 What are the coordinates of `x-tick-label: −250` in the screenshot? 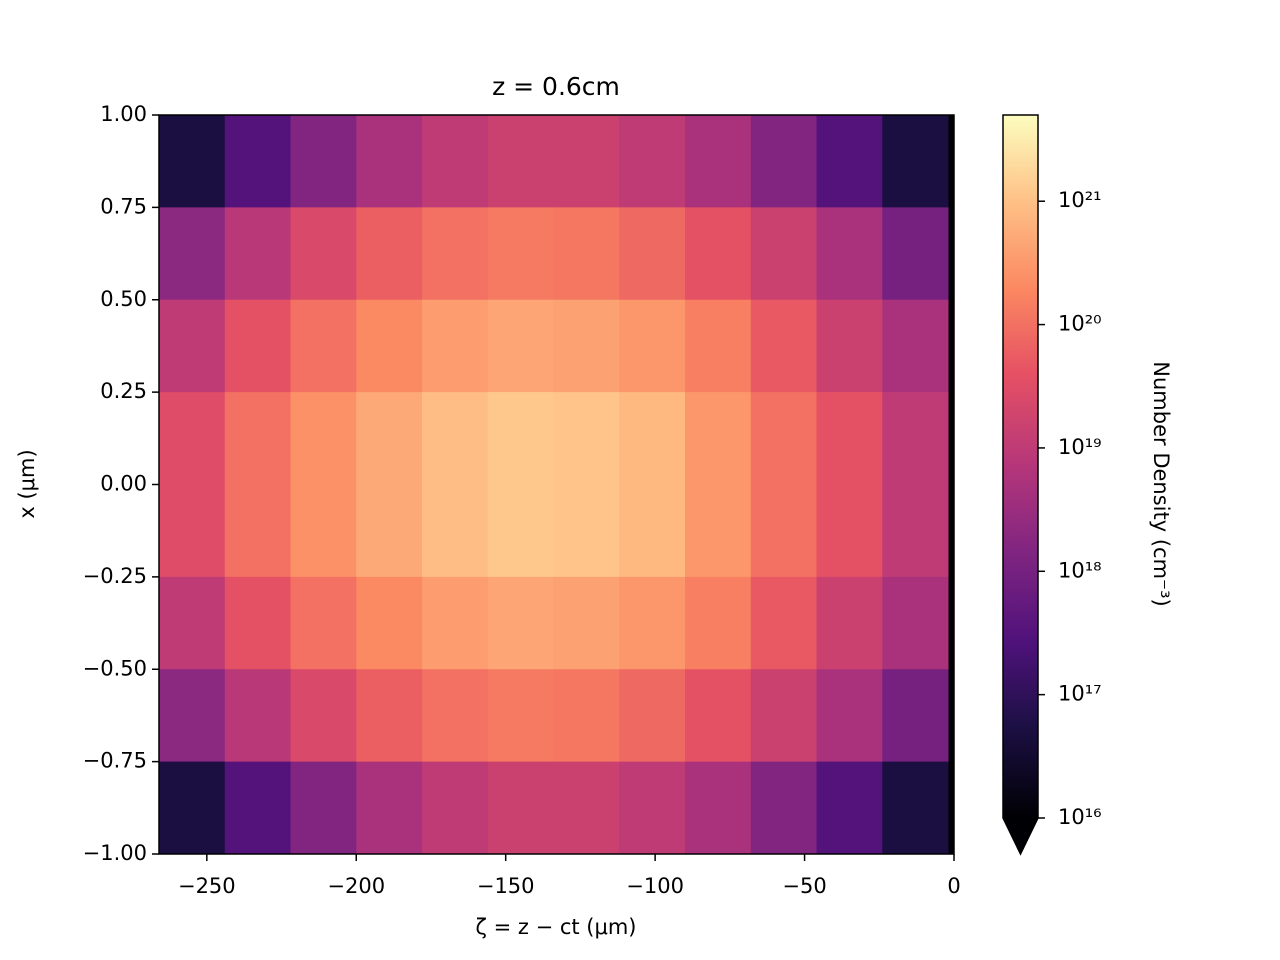 It's located at (207, 886).